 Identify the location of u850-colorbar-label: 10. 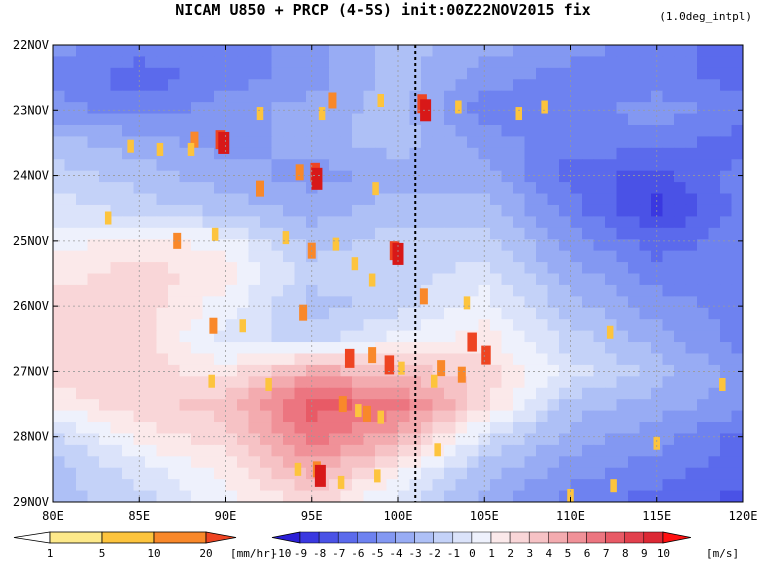
(663, 553).